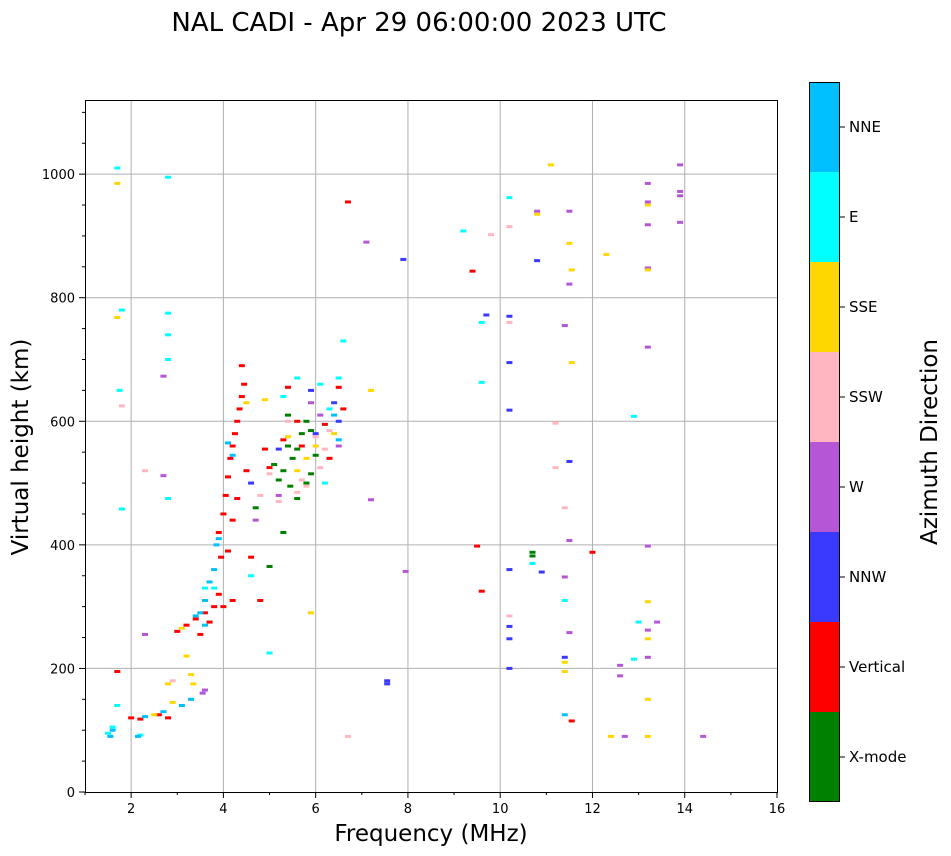 This screenshot has width=951, height=856. I want to click on colorbar: X-mode Vertical NNW W SSW SSE E NNE, so click(857, 442).